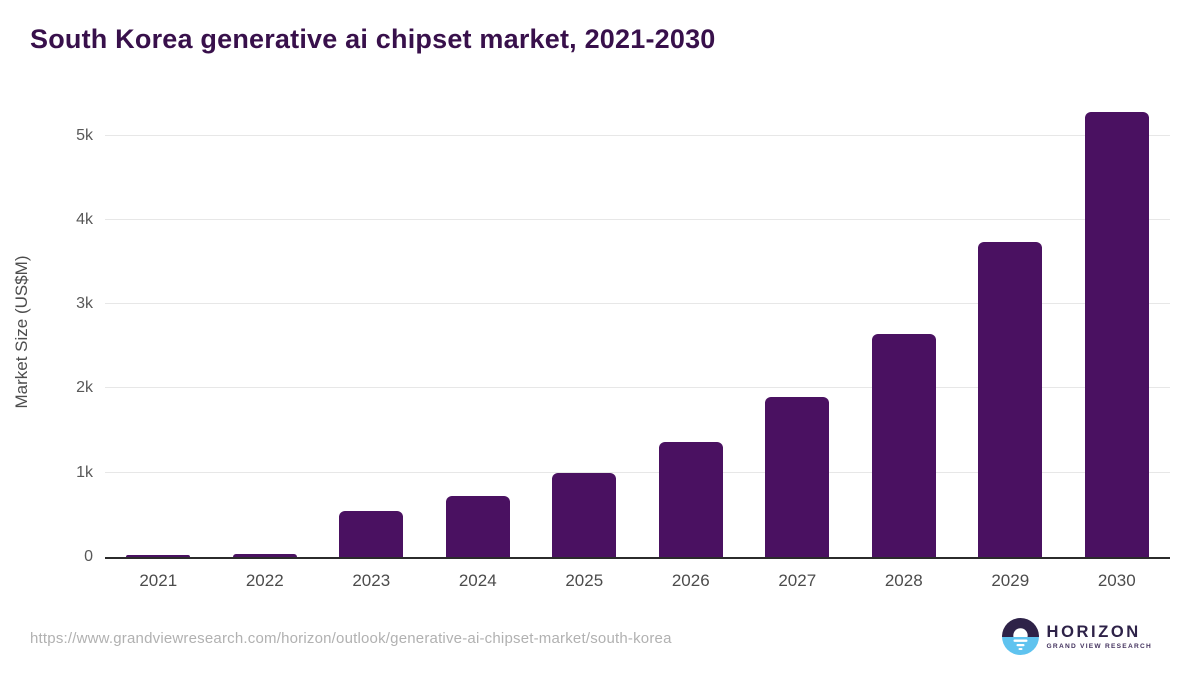  I want to click on bar-2023, so click(371, 534).